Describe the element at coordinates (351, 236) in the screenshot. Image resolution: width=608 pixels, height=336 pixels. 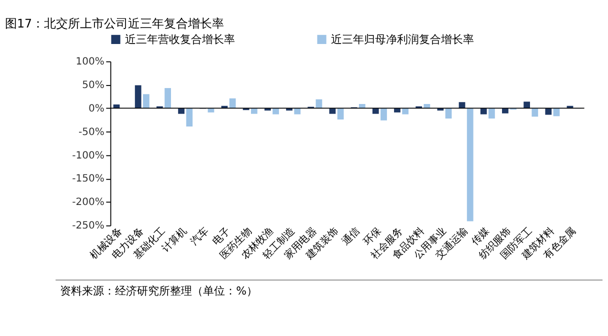
I see `x-tick-label: 通信` at that location.